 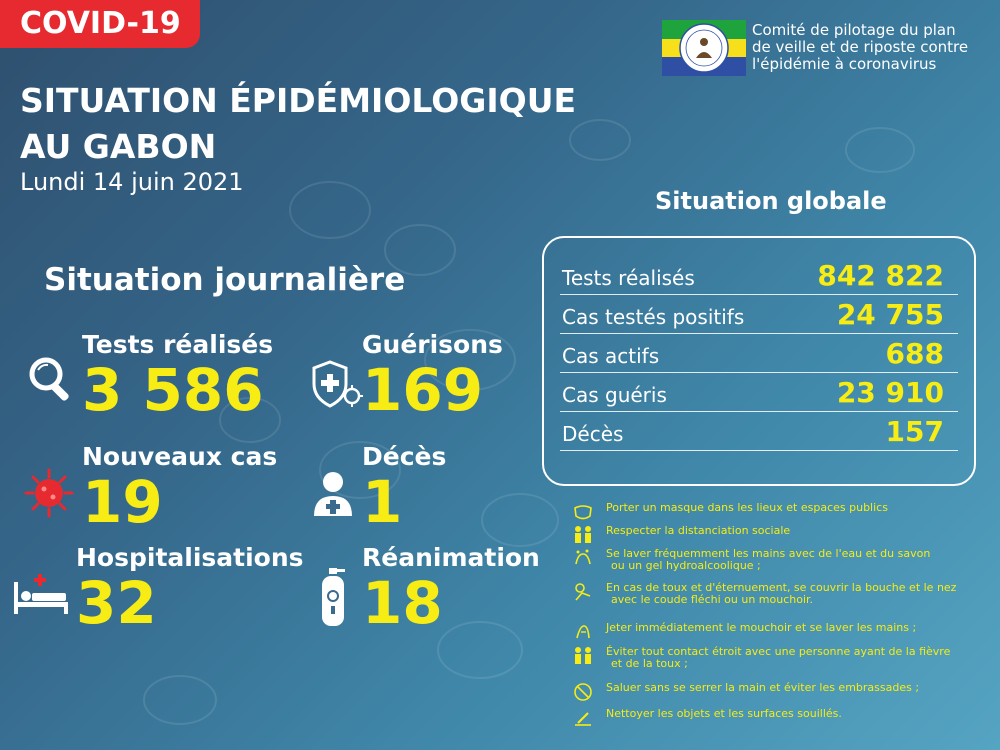 I want to click on advice-text-line: ou un gel hydroalcoolique ;, so click(x=686, y=565).